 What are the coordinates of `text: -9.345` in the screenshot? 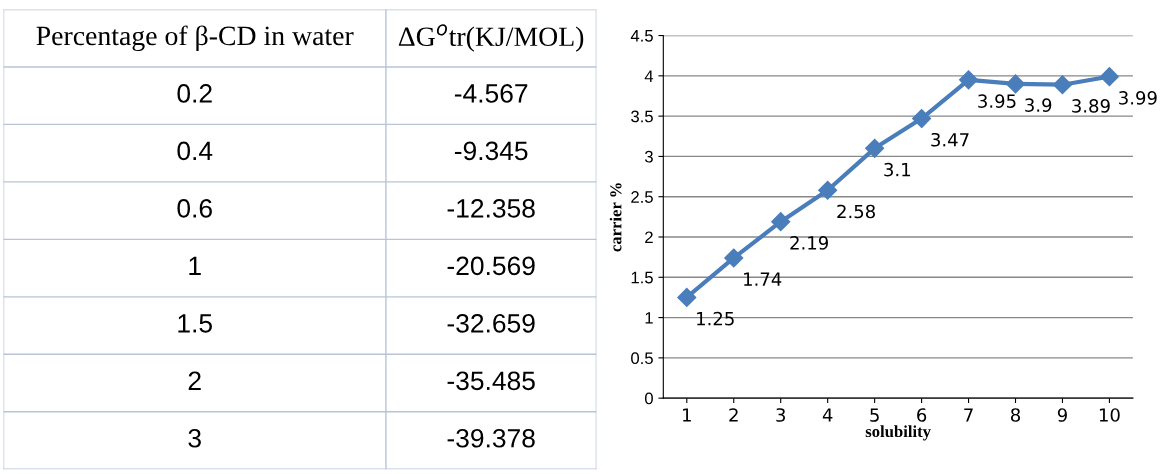 It's located at (491, 151).